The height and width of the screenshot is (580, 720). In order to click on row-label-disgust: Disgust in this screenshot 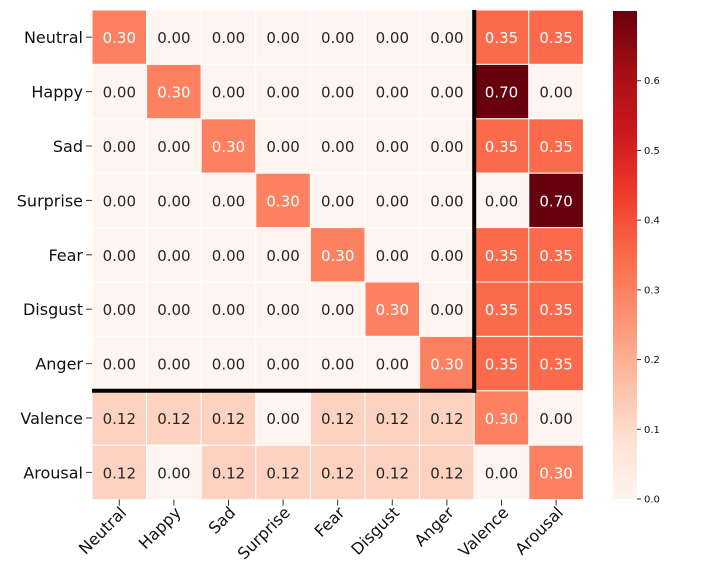, I will do `click(53, 309)`.